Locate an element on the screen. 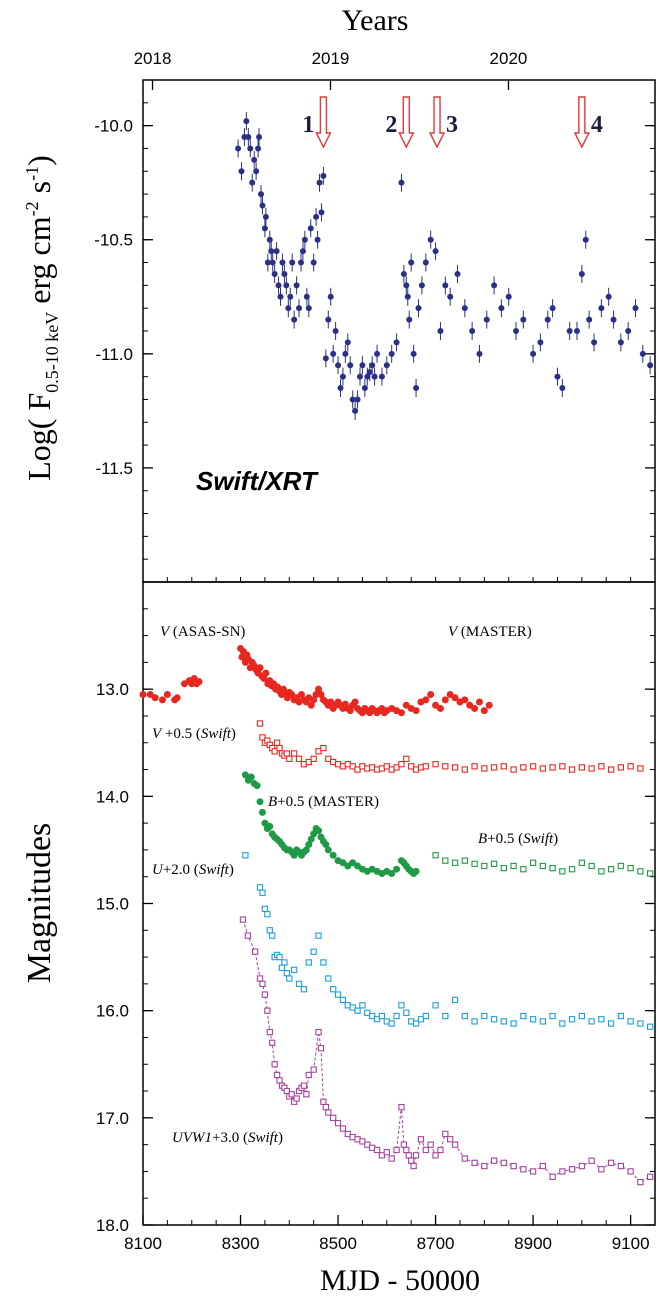 This screenshot has width=663, height=1297. mjd-tick-label-0: 8100 is located at coordinates (143, 1243).